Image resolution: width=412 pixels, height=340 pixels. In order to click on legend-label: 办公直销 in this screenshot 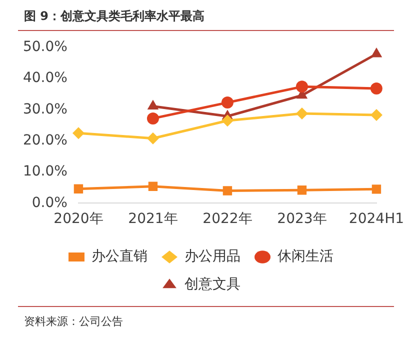, I will do `click(120, 256)`.